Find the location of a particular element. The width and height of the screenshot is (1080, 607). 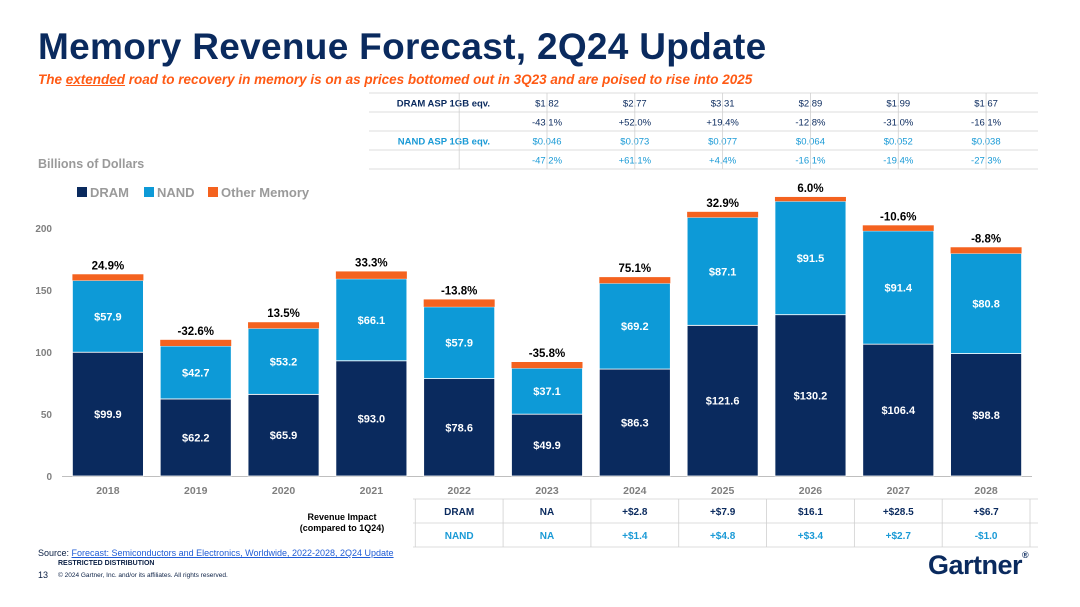

x-tick-label: 2019 is located at coordinates (196, 491).